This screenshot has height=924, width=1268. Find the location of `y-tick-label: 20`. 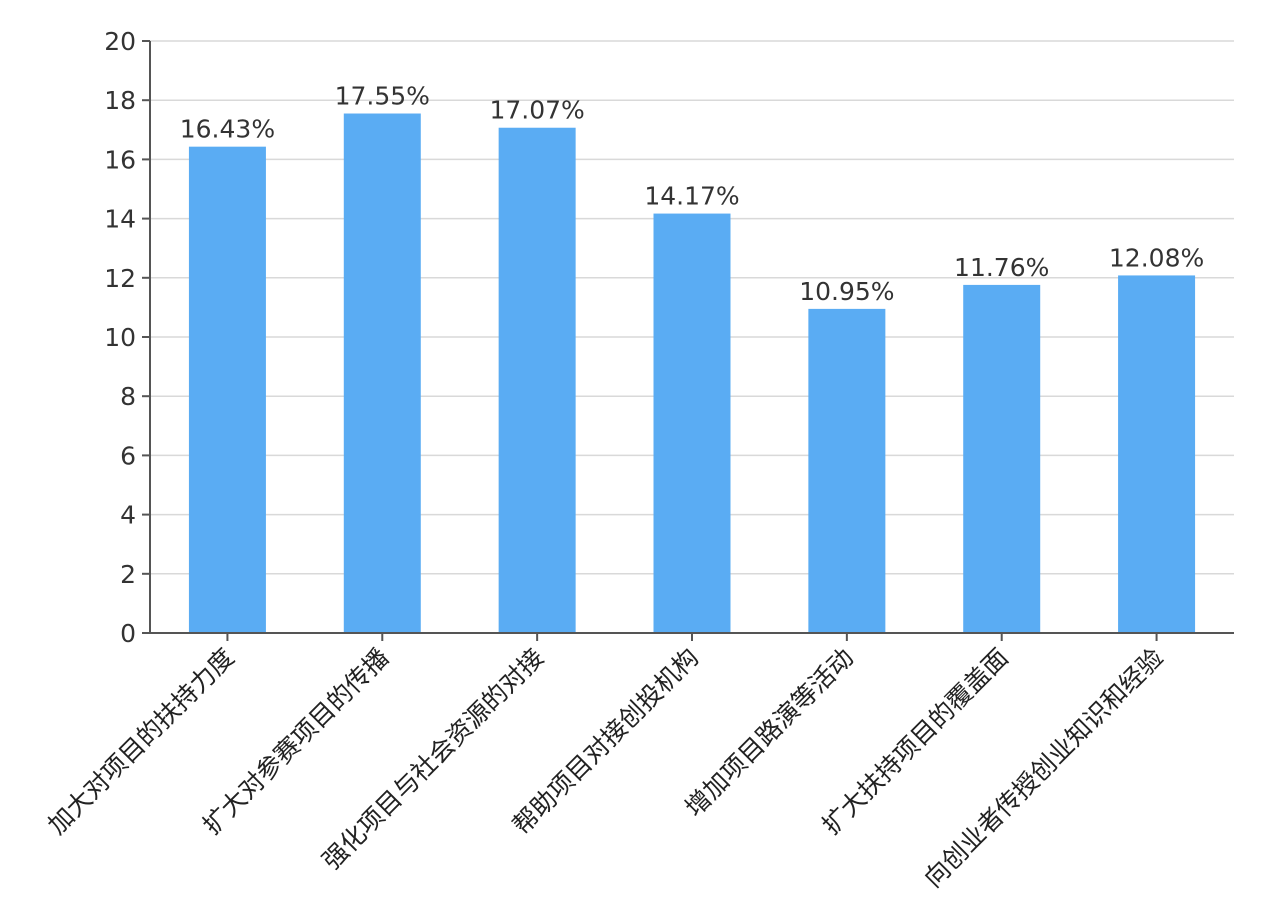

y-tick-label: 20 is located at coordinates (120, 41).